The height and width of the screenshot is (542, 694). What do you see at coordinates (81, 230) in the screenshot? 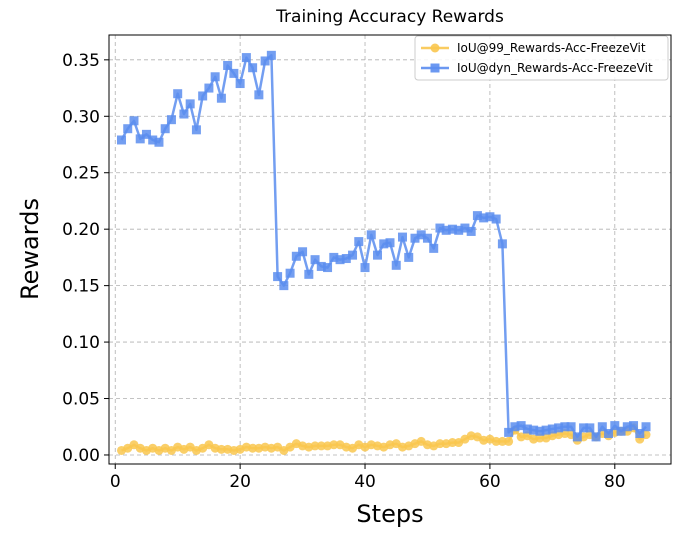
I see `y-tick-label: 0.20` at bounding box center [81, 230].